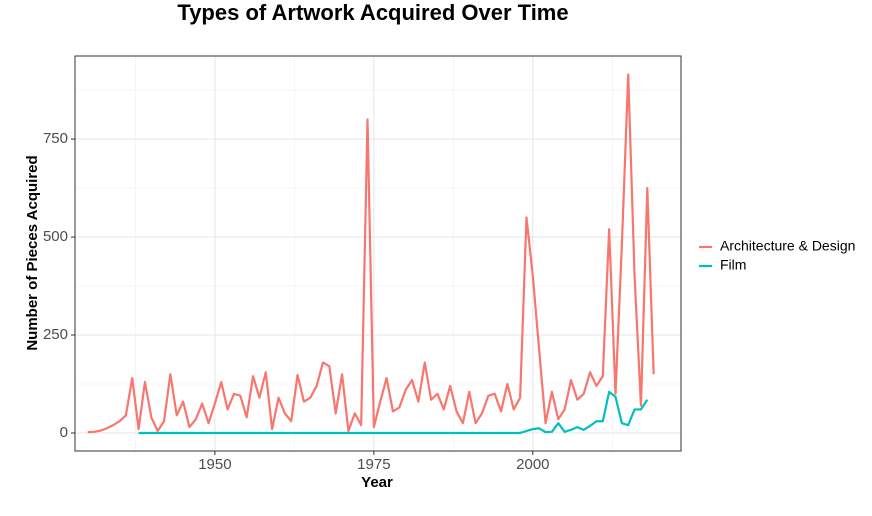 This screenshot has width=872, height=516. I want to click on chart-title: Types of Artwork Acquired Over Time, so click(372, 12).